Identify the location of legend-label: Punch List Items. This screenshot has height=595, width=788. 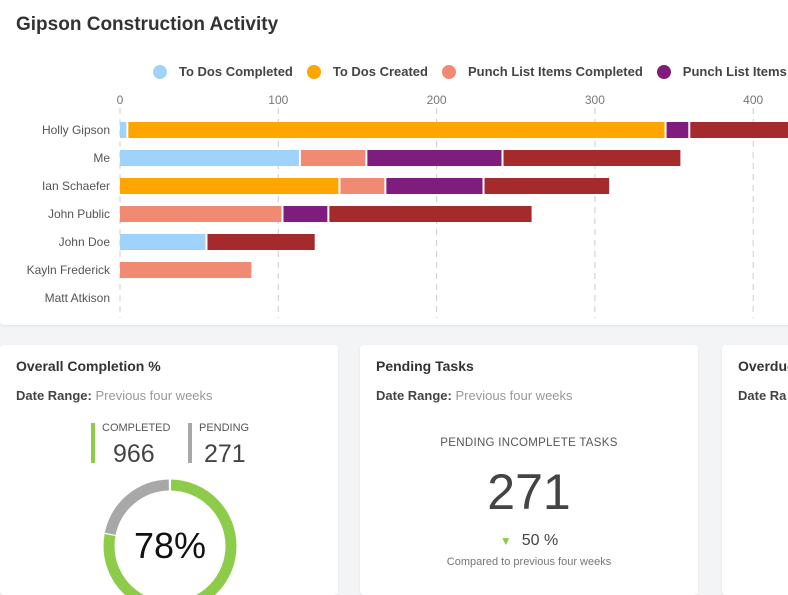
(734, 71).